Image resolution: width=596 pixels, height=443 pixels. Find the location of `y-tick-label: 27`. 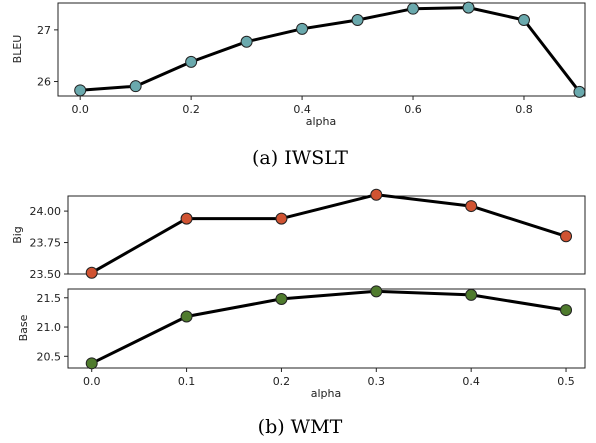

y-tick-label: 27 is located at coordinates (44, 30).